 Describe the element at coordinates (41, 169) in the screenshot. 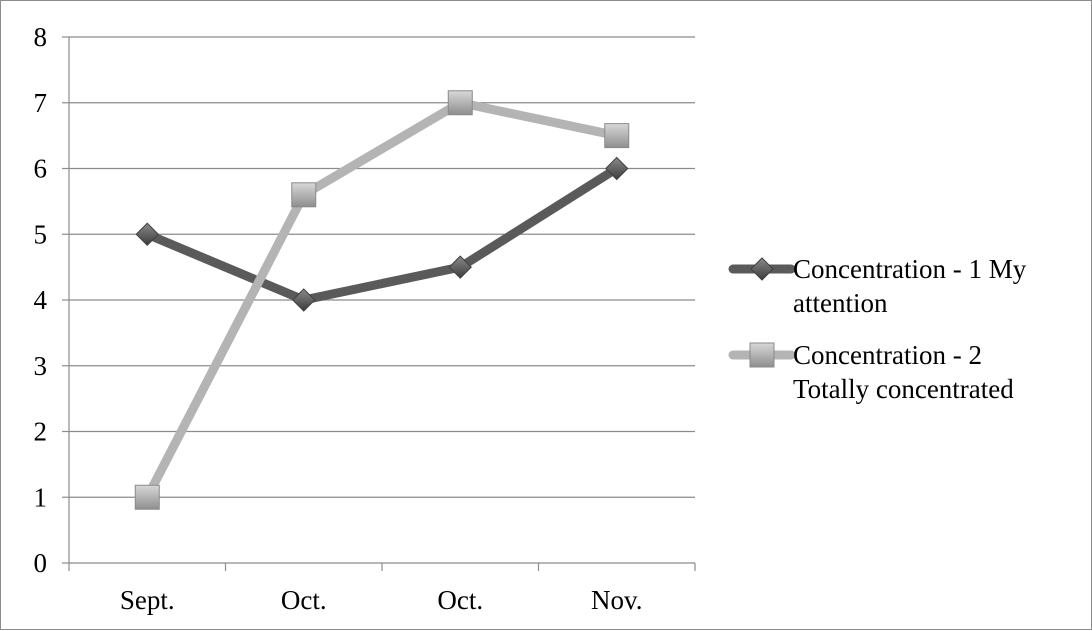

I see `y-tick-label: 6` at that location.